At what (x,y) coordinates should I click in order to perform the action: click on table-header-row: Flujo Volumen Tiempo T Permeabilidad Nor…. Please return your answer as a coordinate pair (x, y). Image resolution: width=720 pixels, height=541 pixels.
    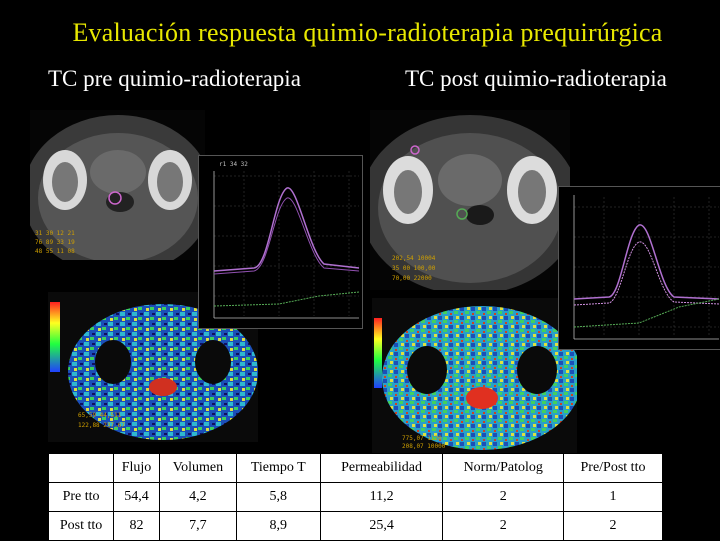
    Looking at the image, I should click on (355, 468).